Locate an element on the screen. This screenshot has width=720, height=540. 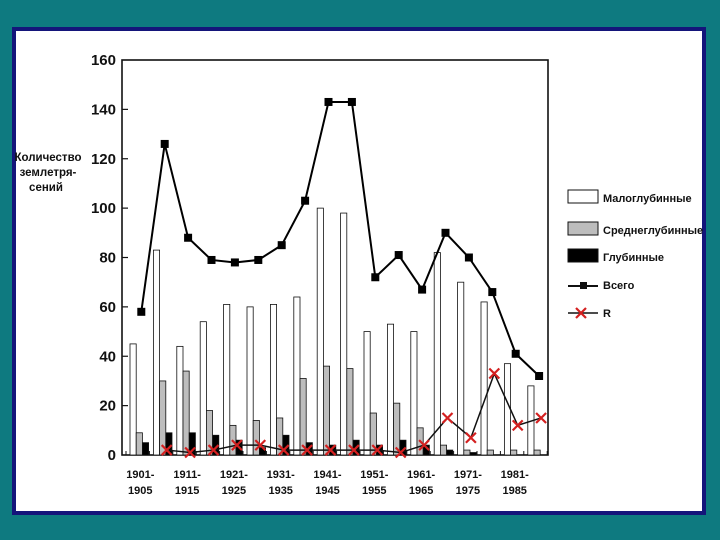
y-tick-label: 40 is located at coordinates (107, 356).